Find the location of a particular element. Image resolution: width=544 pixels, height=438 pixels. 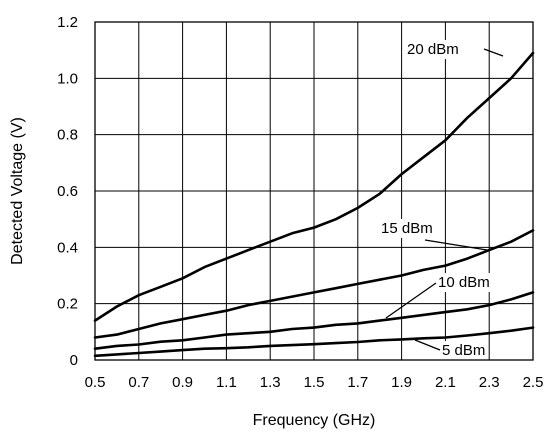

x-tick-labels: 0.5 0.7 0.9 1.1 1.3 1.5 1.7 1.9 2.1 2.3 2.5 is located at coordinates (314, 382).